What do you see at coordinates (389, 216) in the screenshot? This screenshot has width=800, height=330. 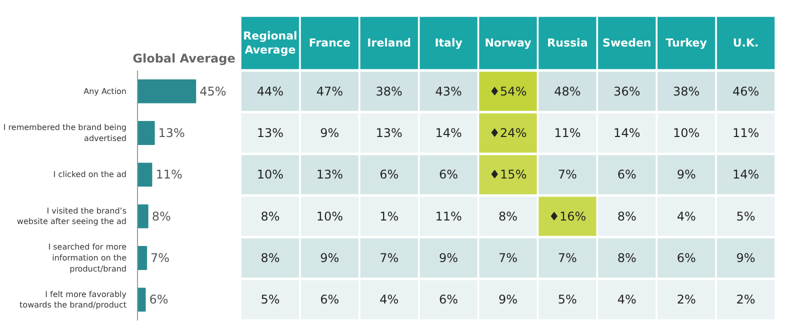 I see `data-label: 1%` at bounding box center [389, 216].